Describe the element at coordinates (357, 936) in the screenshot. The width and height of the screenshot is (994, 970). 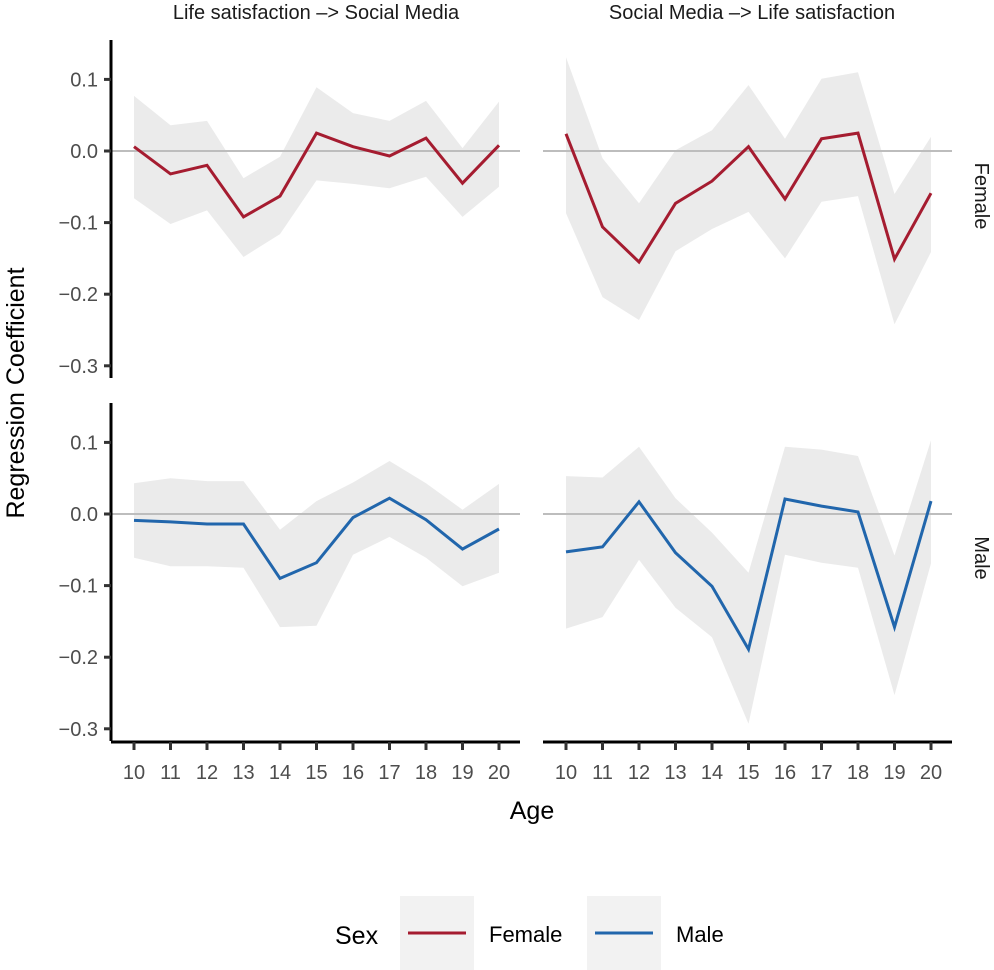
I see `legend-title: Sex` at that location.